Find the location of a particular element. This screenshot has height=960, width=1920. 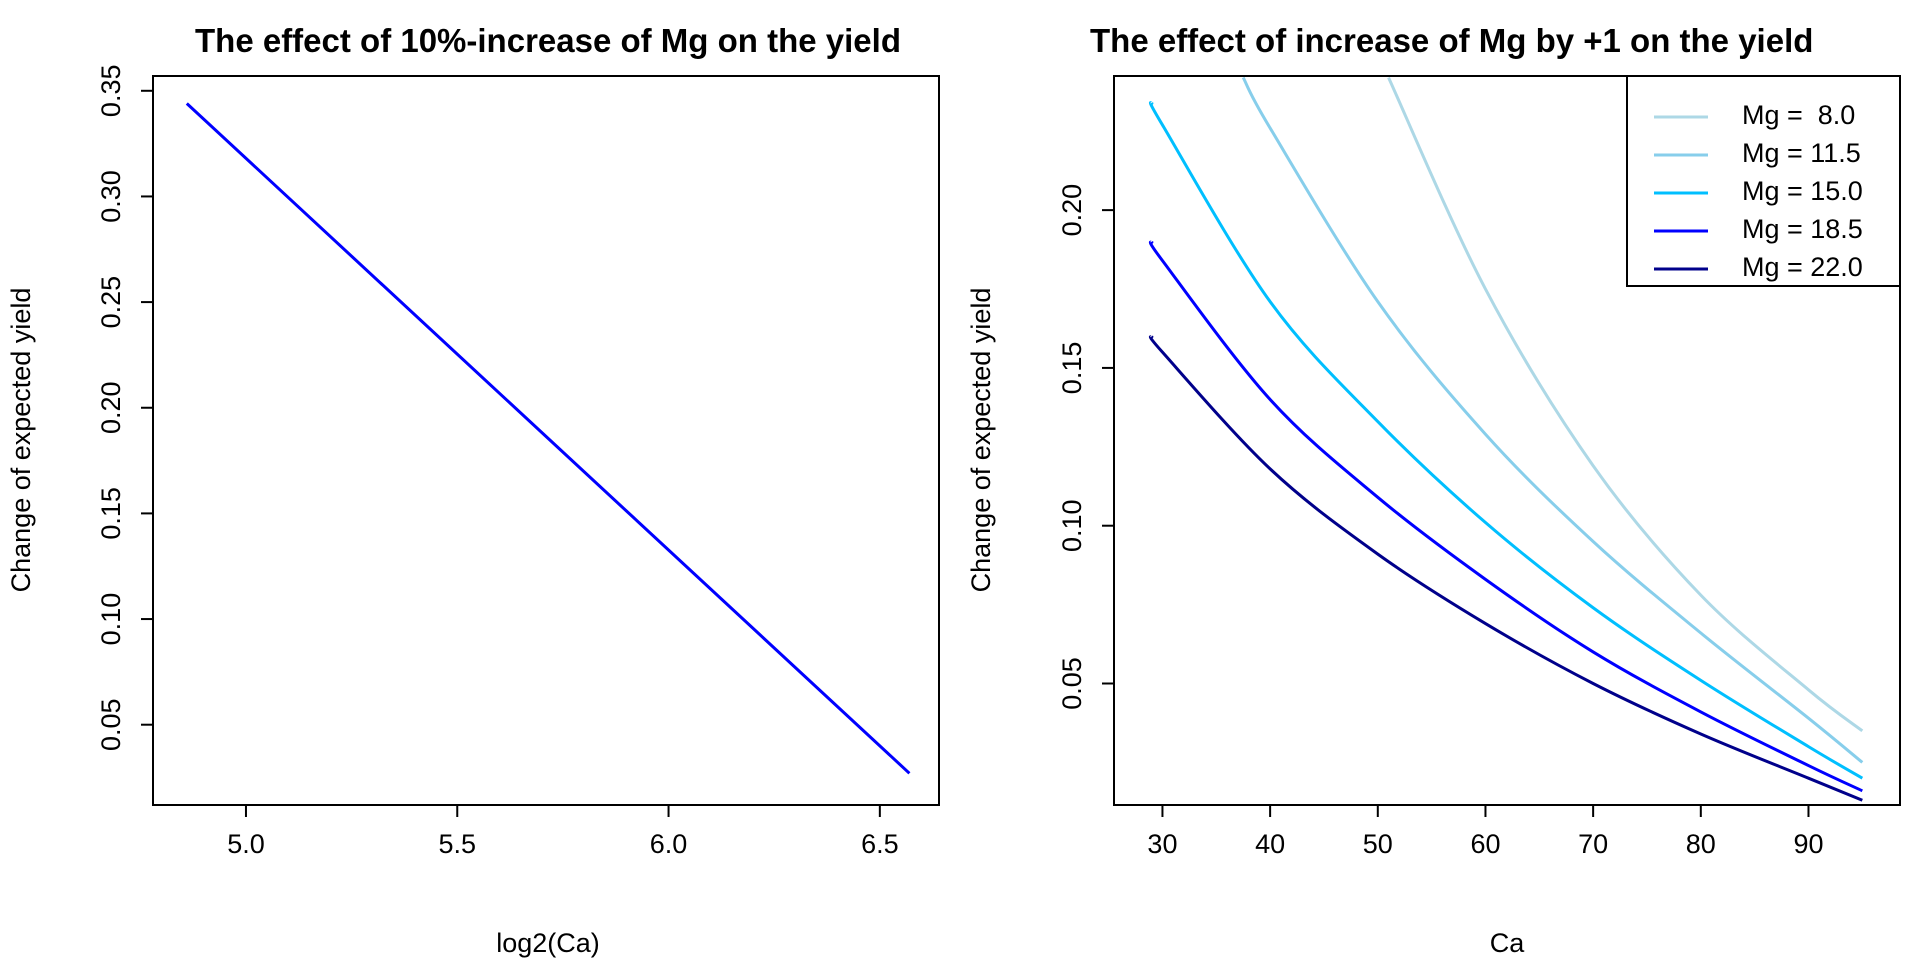

chart-left-x-tick-label: 5.0 is located at coordinates (246, 844).